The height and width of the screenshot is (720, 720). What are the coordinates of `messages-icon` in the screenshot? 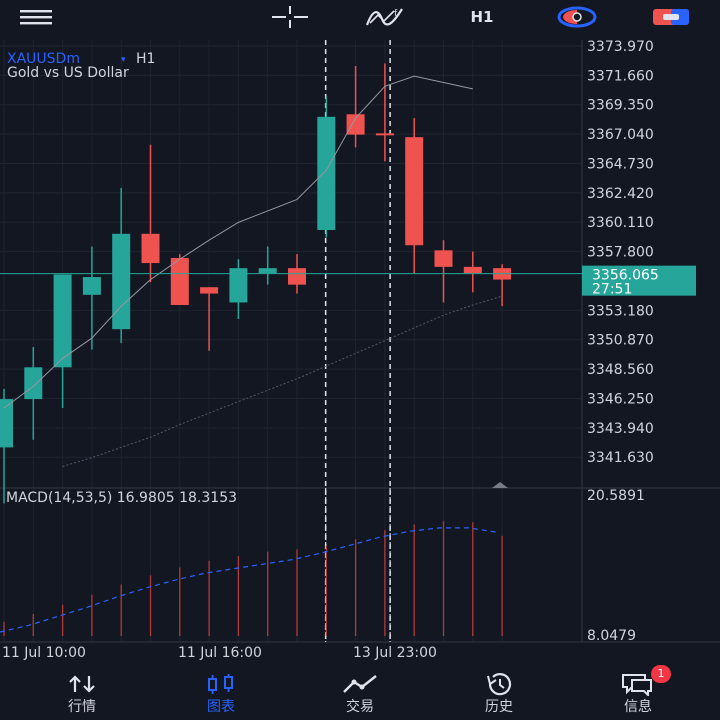 It's located at (637, 685).